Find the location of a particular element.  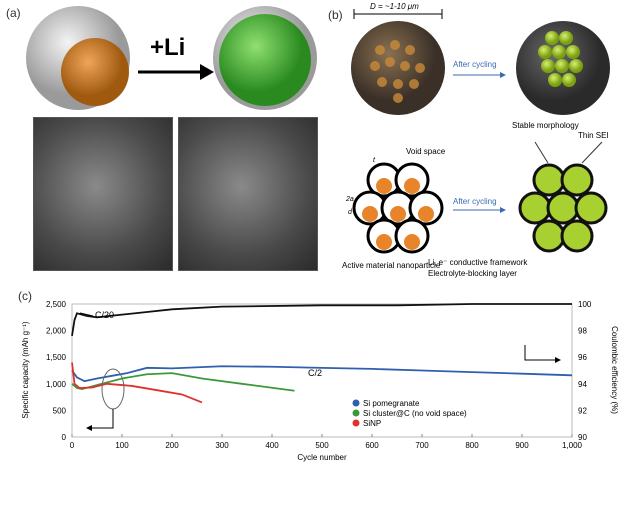

panel-a-label: (a) is located at coordinates (13, 13).